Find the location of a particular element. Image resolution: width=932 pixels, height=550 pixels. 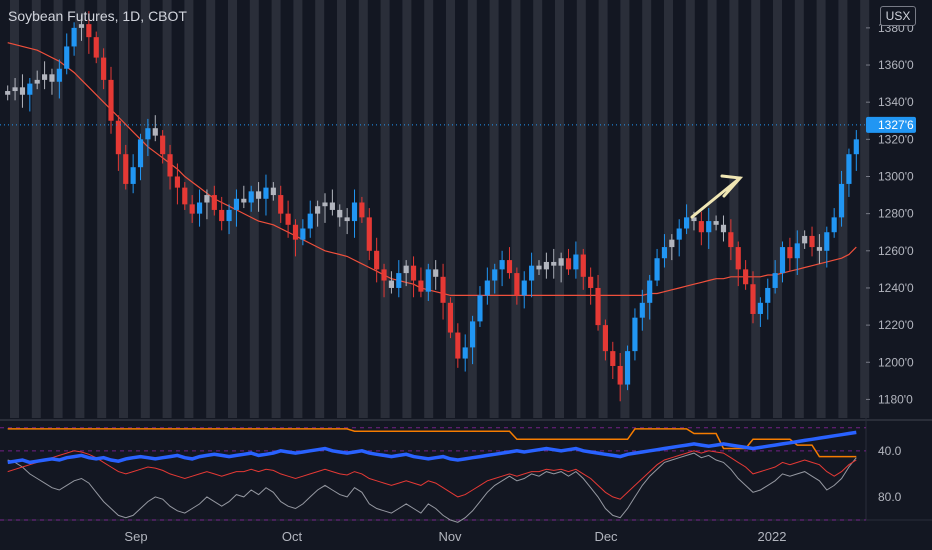

price-tick-label: 1240'0 is located at coordinates (896, 288).